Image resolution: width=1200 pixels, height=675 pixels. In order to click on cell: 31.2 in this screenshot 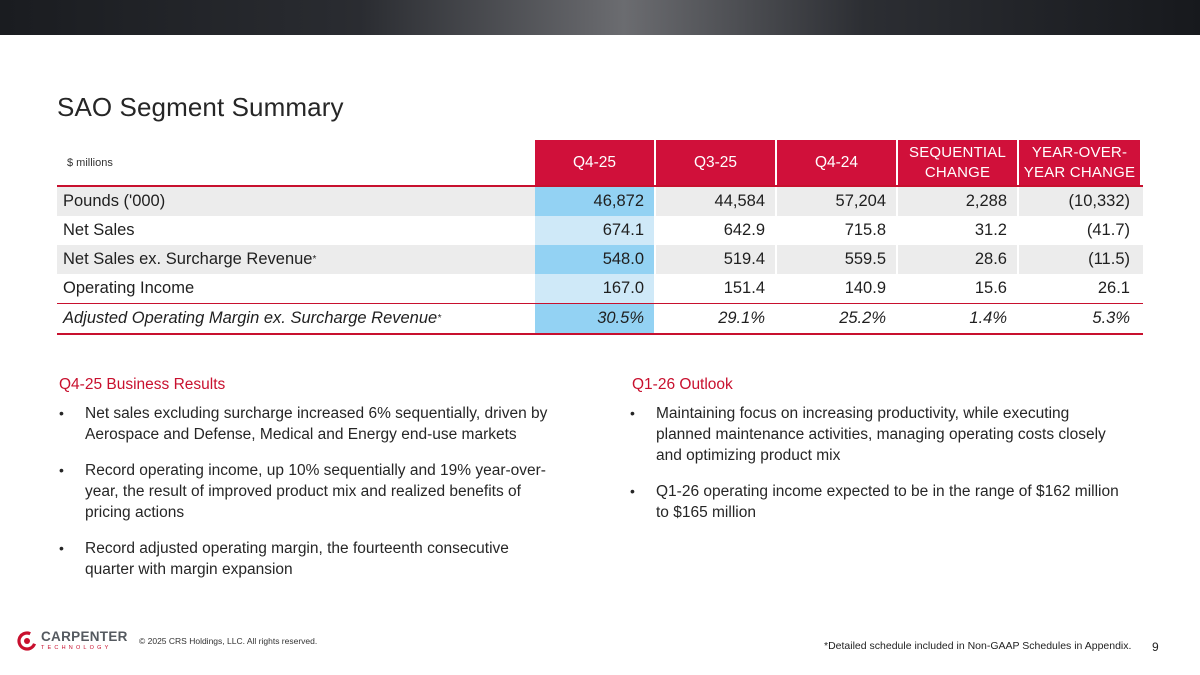, I will do `click(958, 230)`.